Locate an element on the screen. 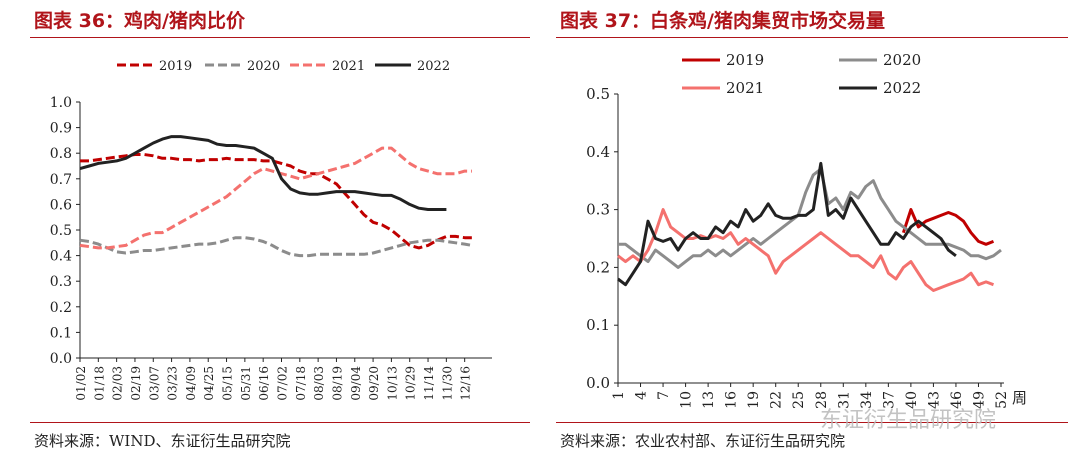 The height and width of the screenshot is (468, 1080). x-tick-label: 52 is located at coordinates (1002, 400).